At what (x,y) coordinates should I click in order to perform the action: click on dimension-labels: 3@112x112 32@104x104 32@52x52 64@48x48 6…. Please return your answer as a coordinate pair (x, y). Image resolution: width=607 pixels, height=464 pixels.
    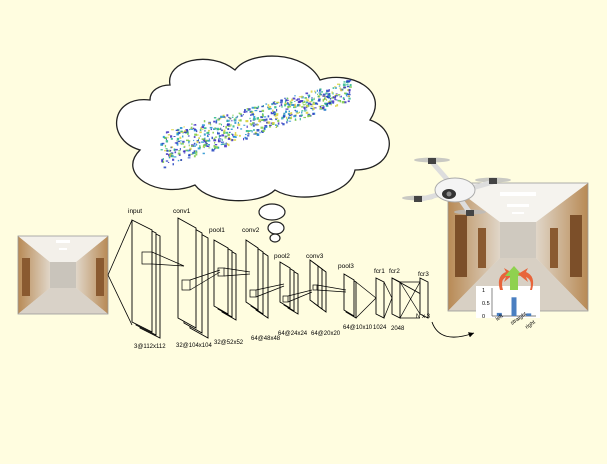
    Looking at the image, I should click on (282, 332).